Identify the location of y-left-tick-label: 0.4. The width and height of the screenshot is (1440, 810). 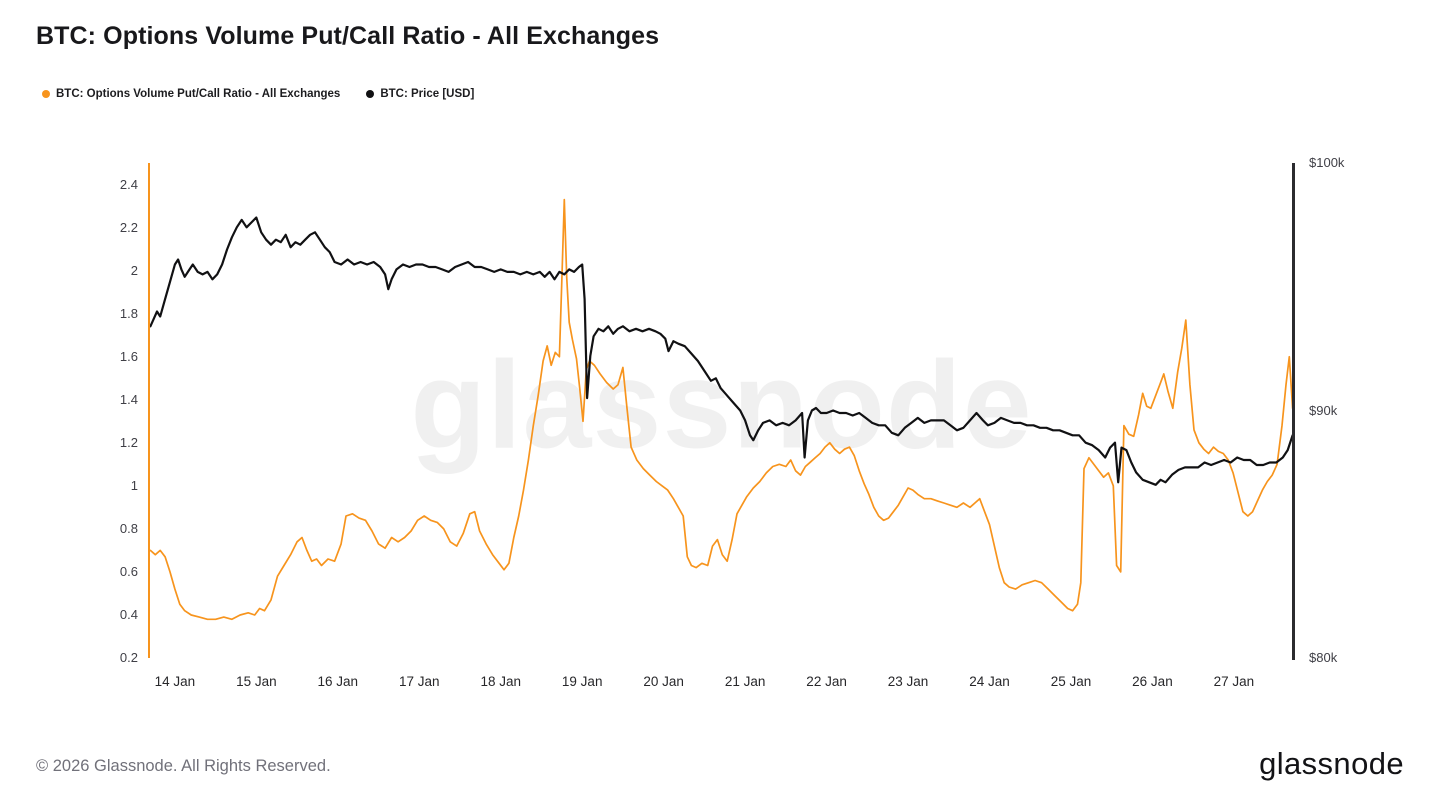
(128, 614).